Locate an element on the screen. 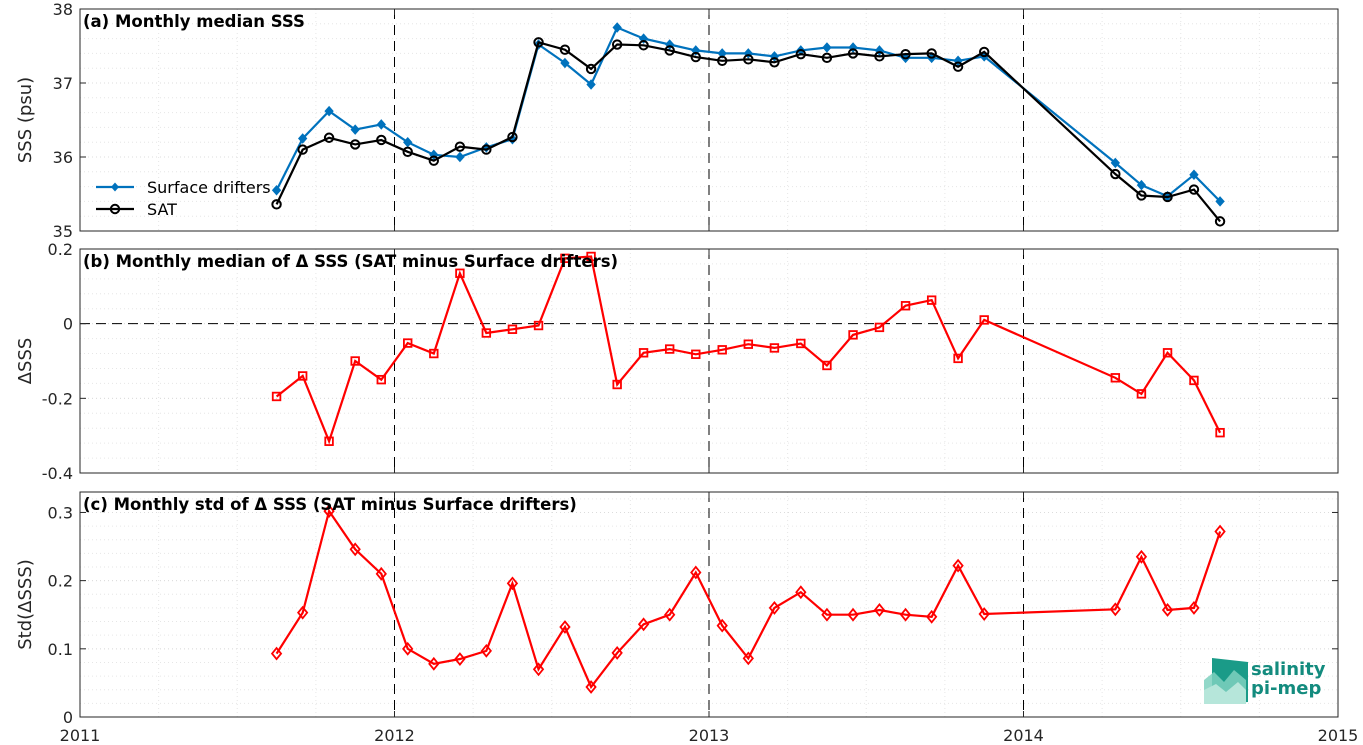  legend-label: SAT is located at coordinates (162, 209).